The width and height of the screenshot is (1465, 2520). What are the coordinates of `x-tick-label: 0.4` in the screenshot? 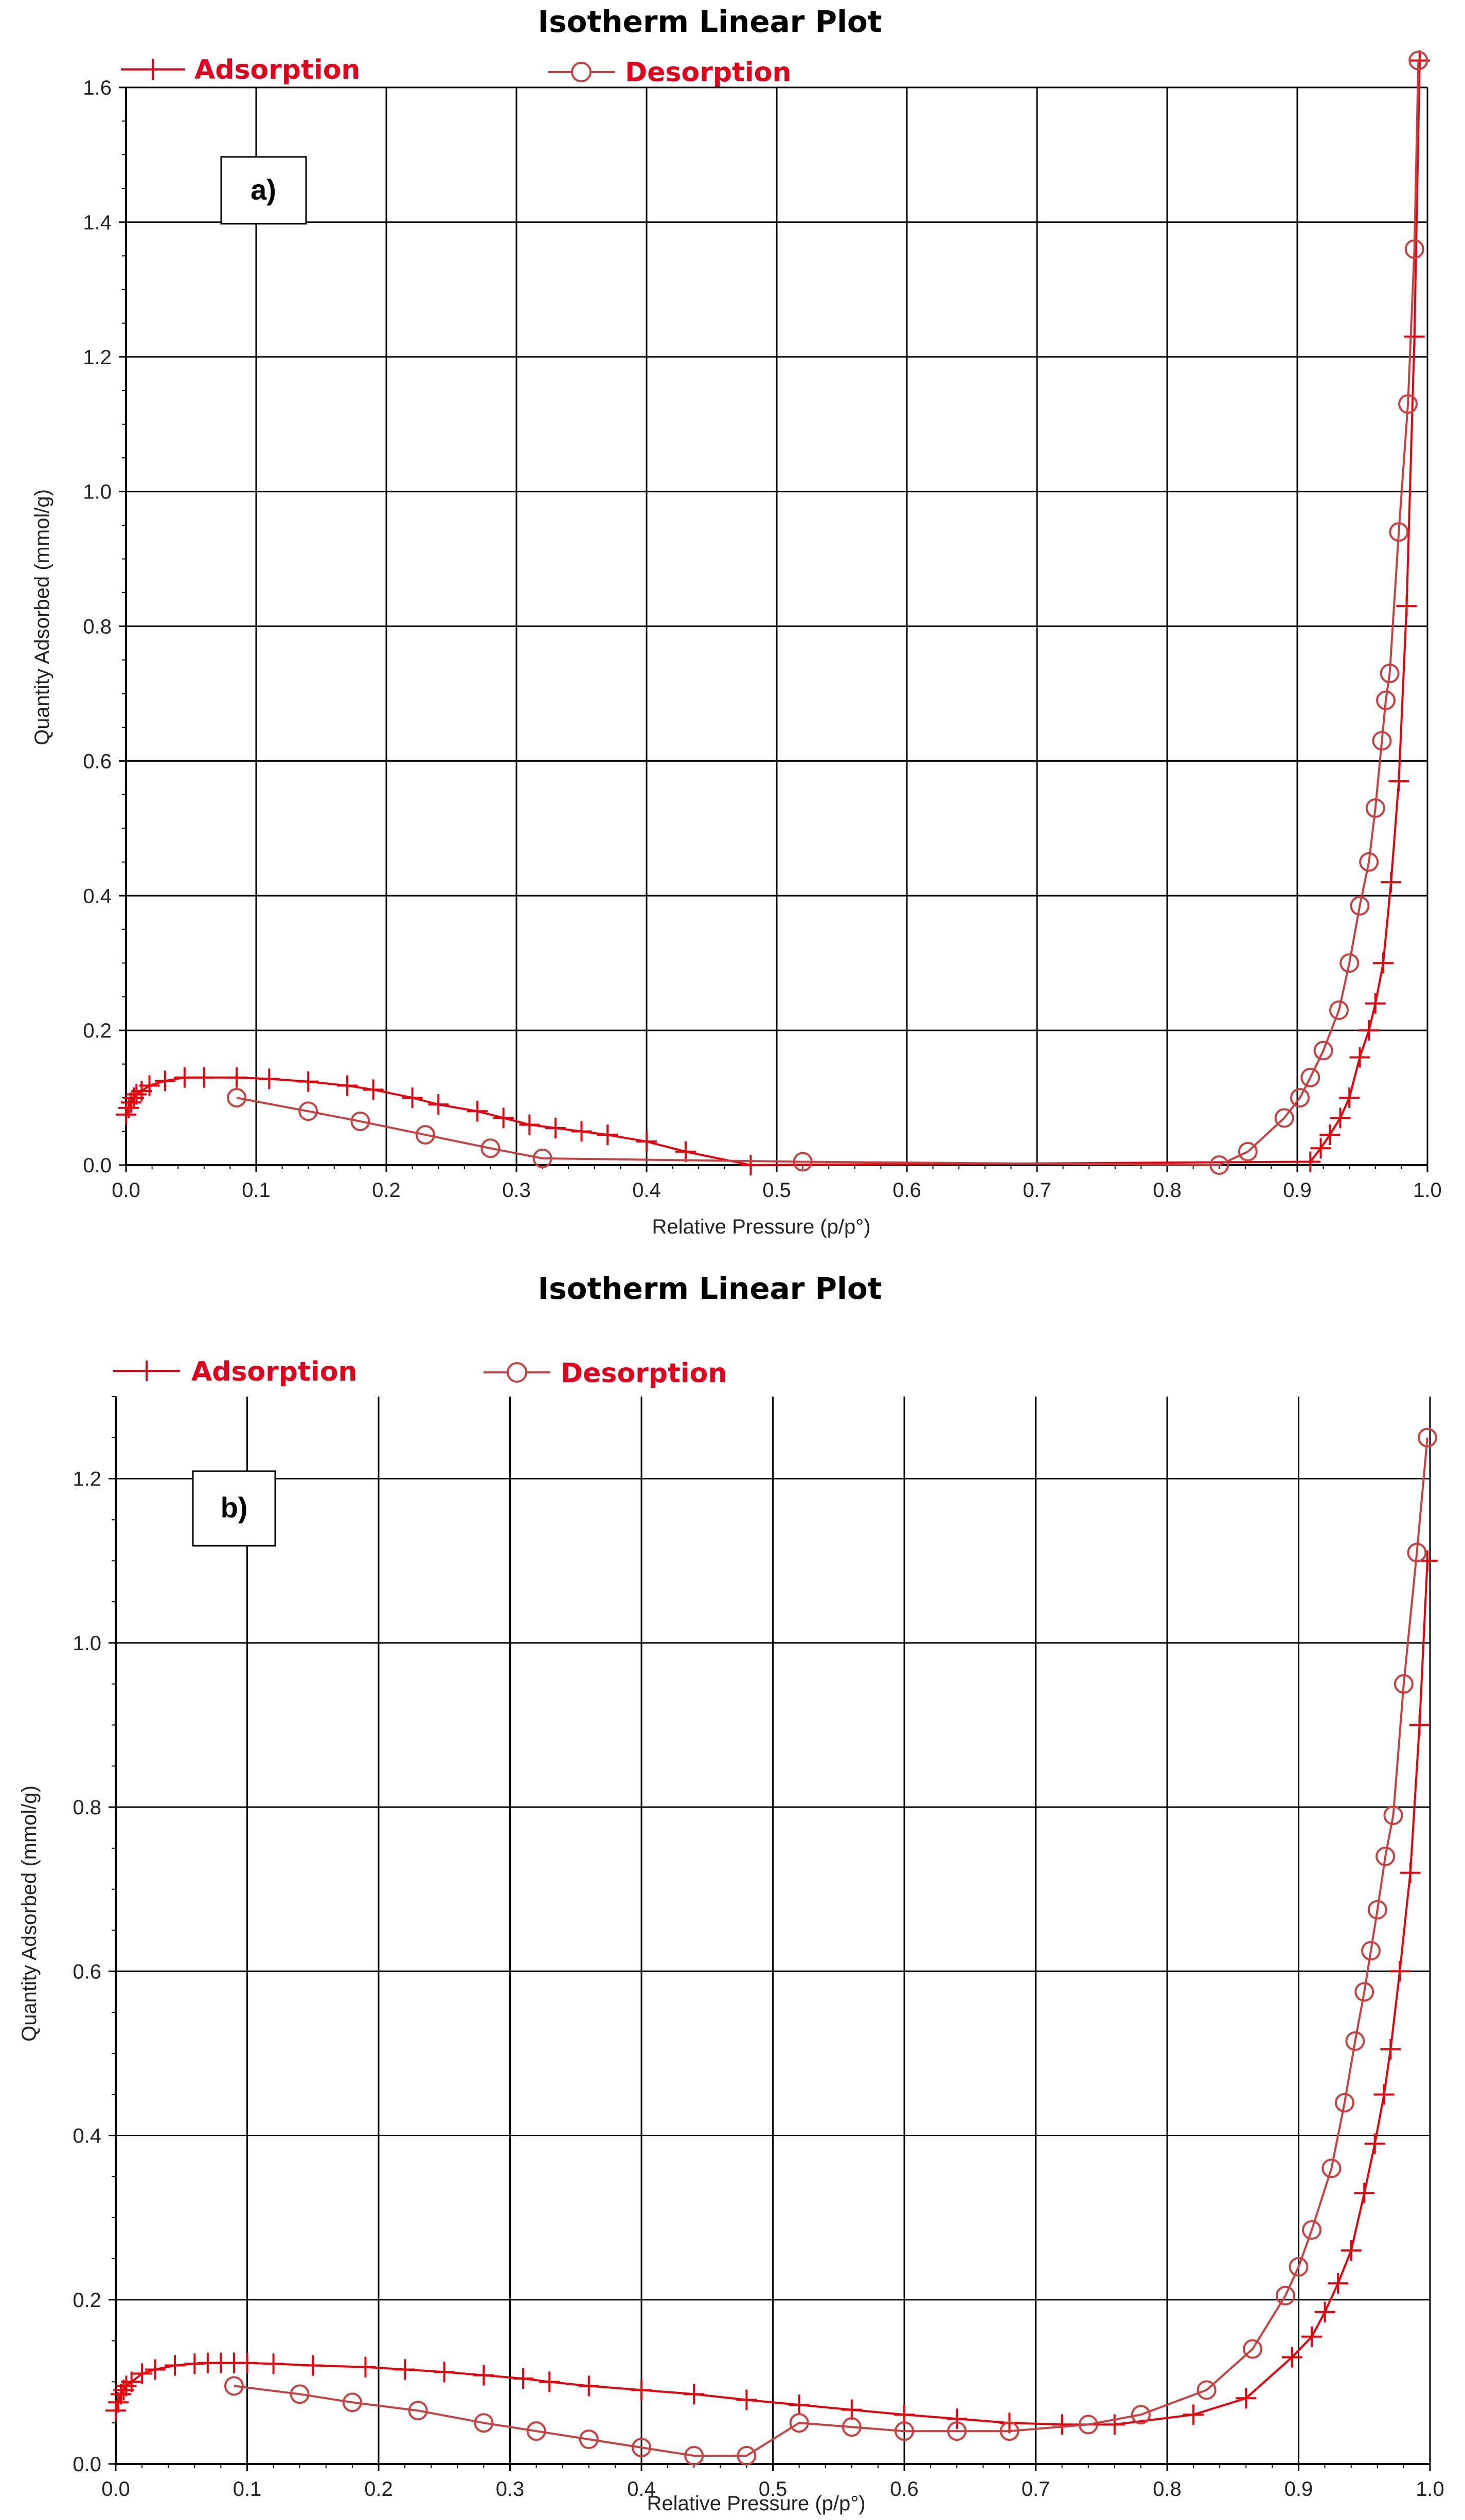 It's located at (641, 2489).